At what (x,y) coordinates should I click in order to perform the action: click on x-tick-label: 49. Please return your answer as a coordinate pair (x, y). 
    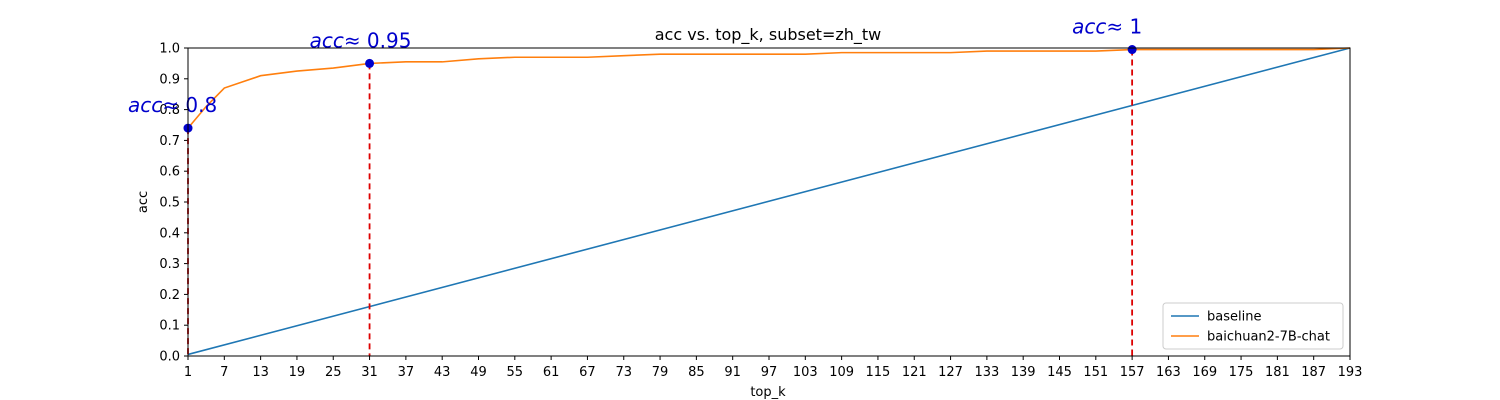
    Looking at the image, I should click on (478, 372).